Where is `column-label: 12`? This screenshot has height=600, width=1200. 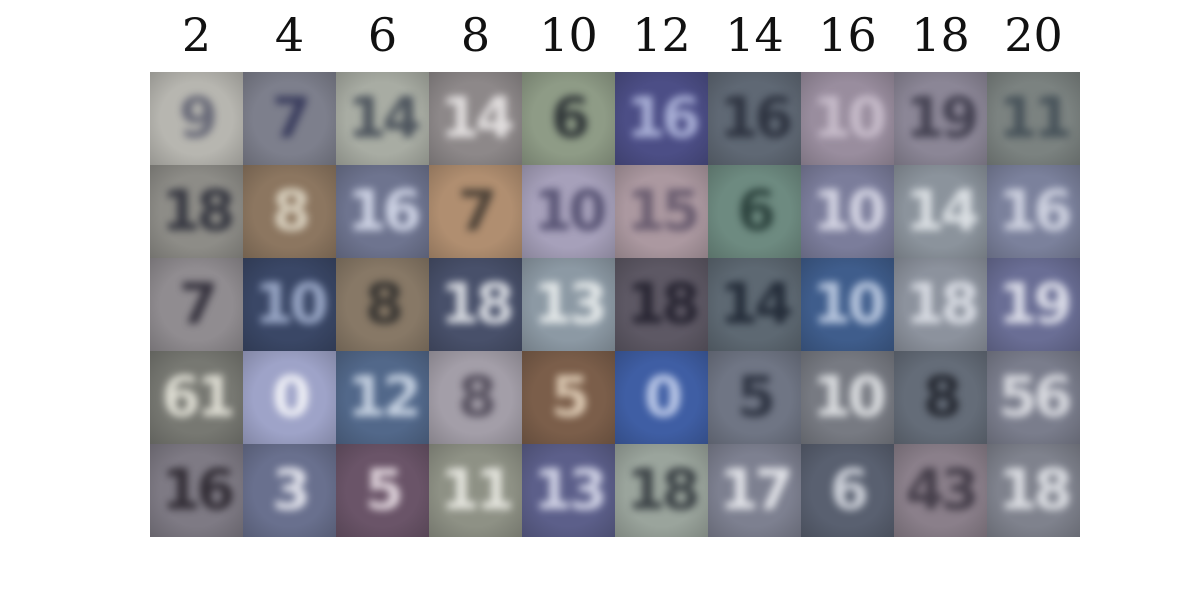
column-label: 12 is located at coordinates (661, 35).